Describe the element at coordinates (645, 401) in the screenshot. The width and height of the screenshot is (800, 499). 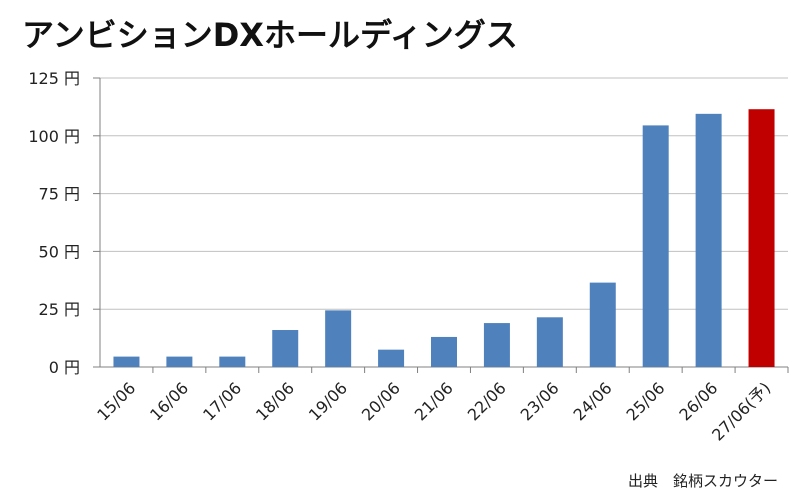
I see `x-tick-label: 25/06` at that location.